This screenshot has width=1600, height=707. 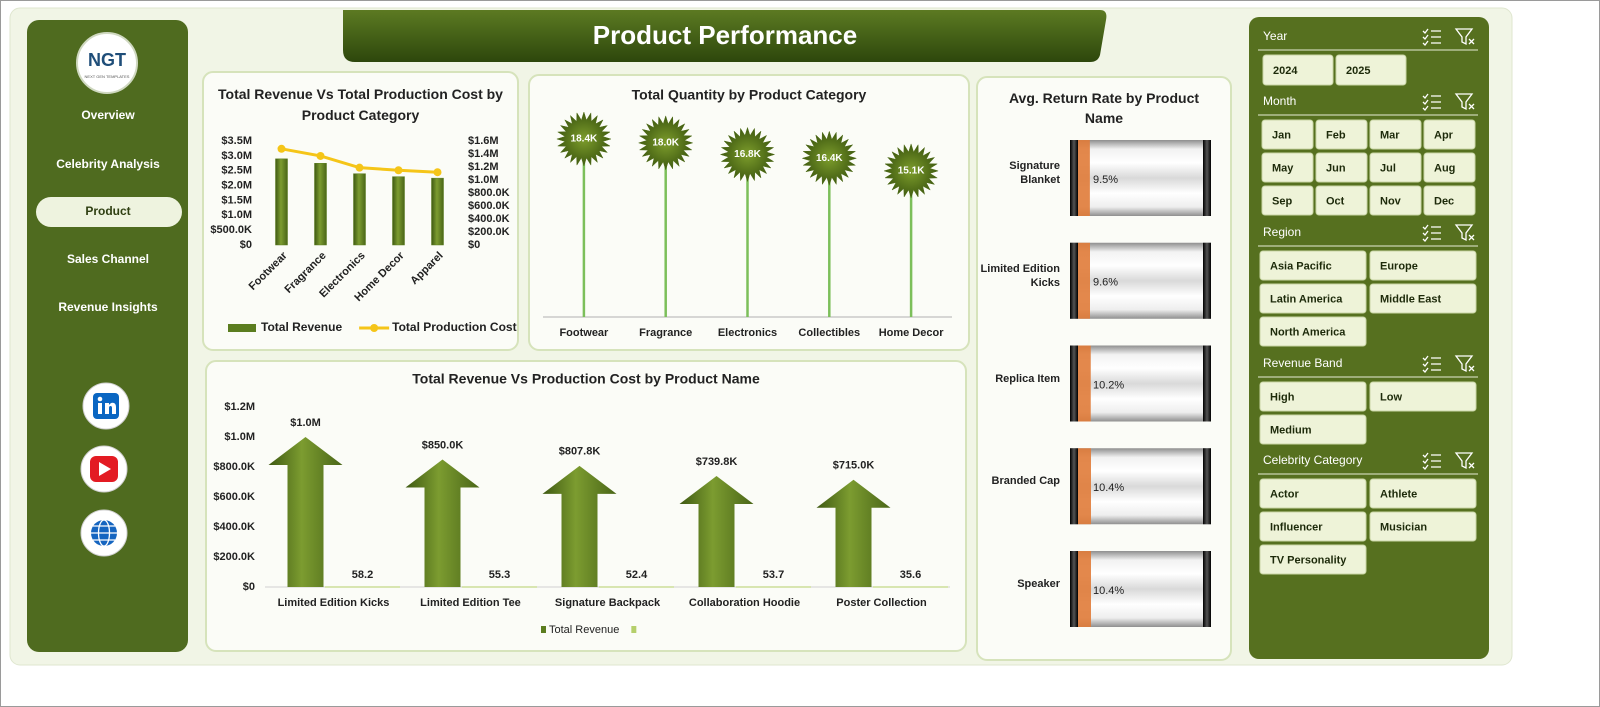 What do you see at coordinates (829, 333) in the screenshot?
I see `x-tick-label: Collectibles` at bounding box center [829, 333].